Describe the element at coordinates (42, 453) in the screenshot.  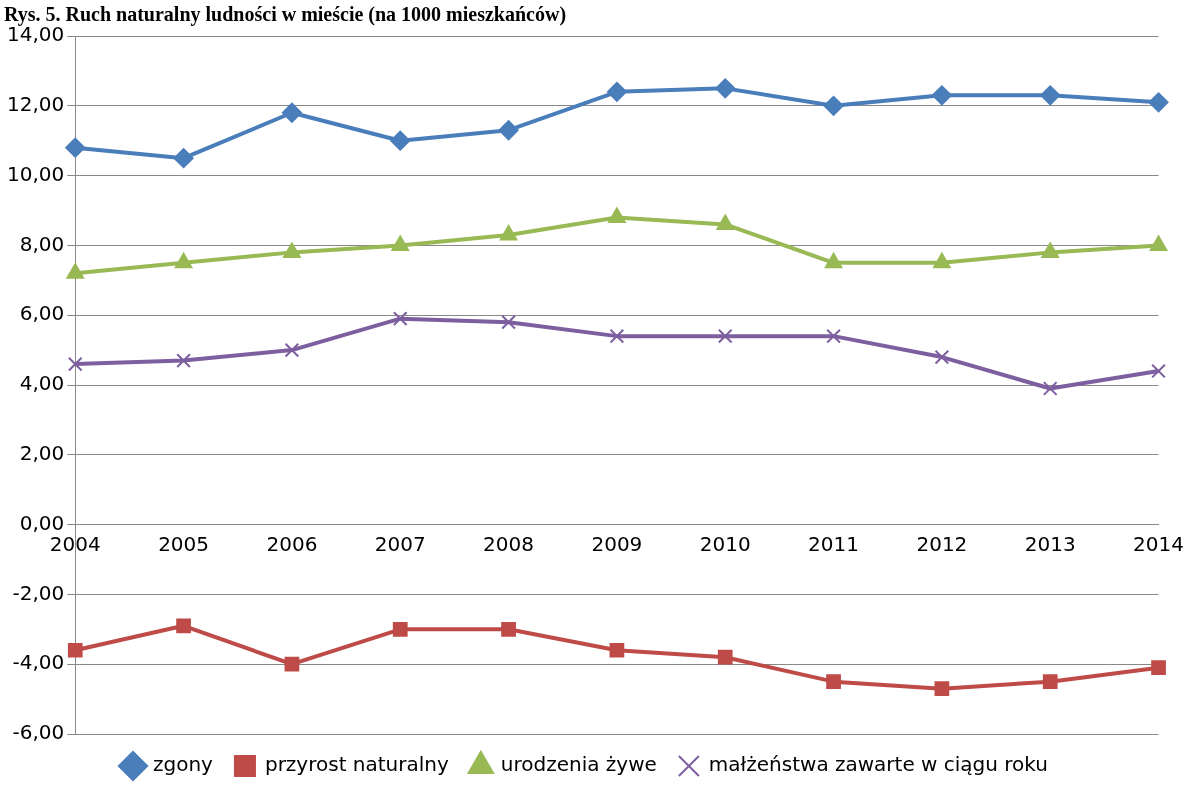
I see `y-tick-label: 2,00` at that location.